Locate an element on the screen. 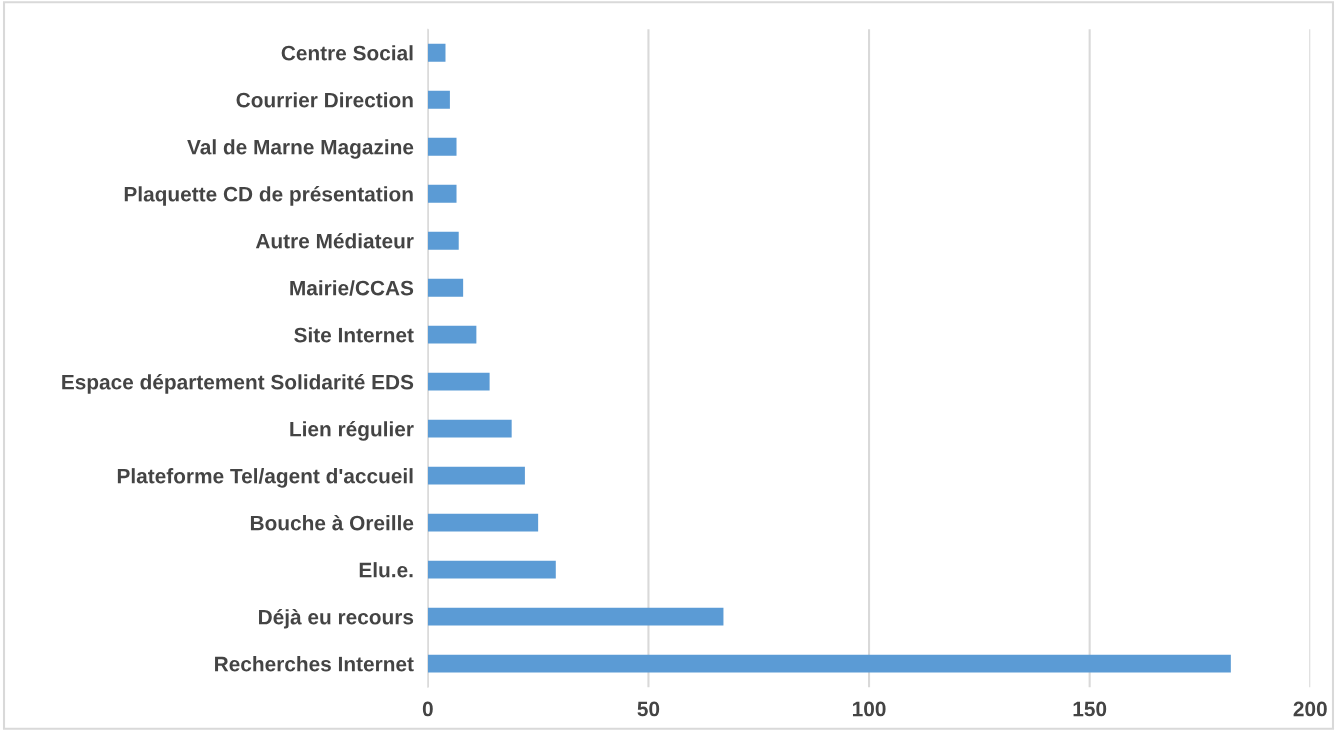 The height and width of the screenshot is (731, 1337). x-tick-label: 50 is located at coordinates (648, 709).